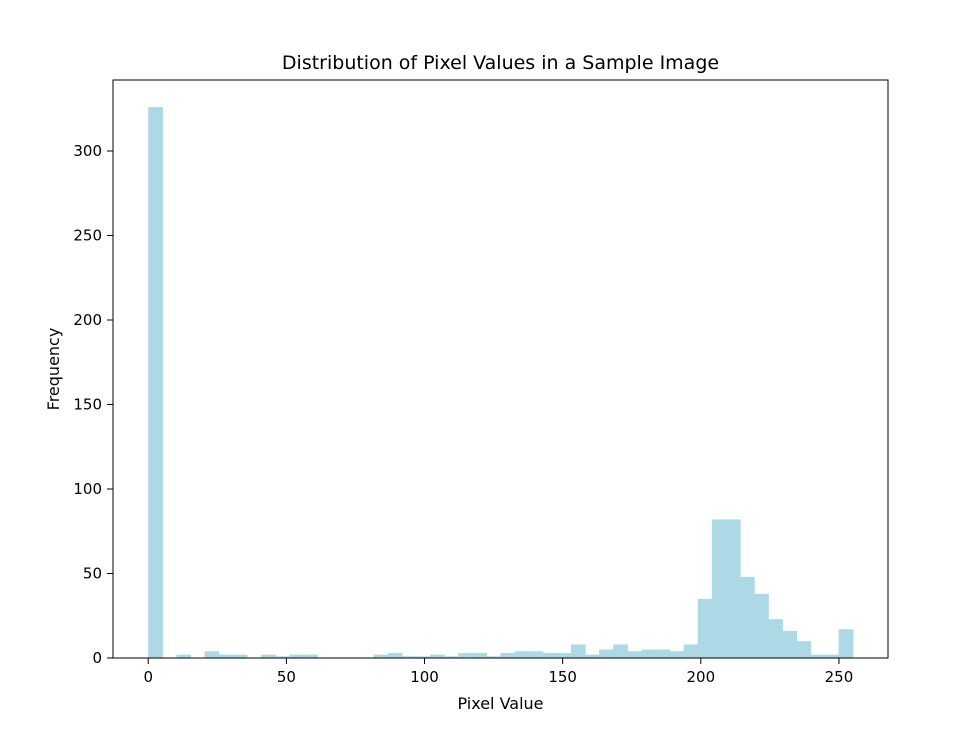 Image resolution: width=963 pixels, height=737 pixels. I want to click on y-tick-label: 150, so click(87, 404).